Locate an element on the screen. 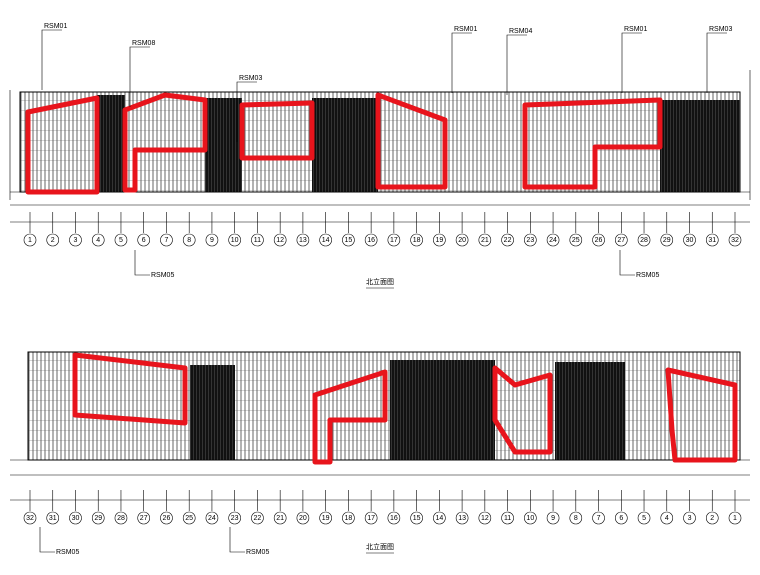 The width and height of the screenshot is (760, 575). axis-label: 12 is located at coordinates (280, 240).